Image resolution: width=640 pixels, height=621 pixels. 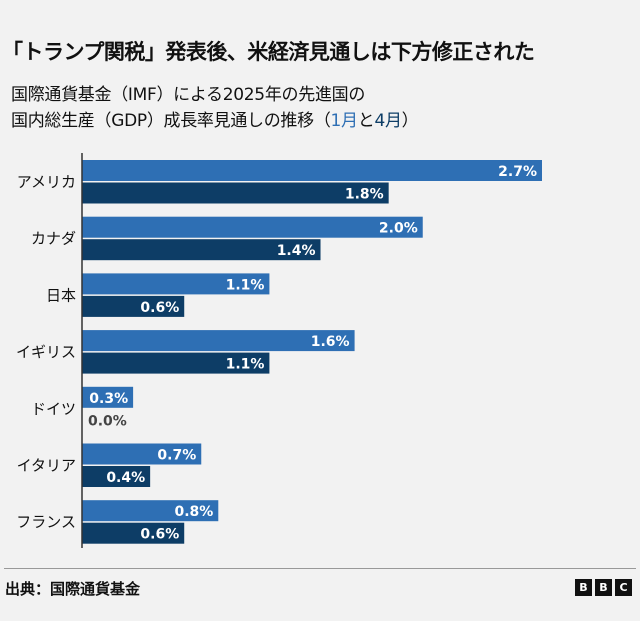 I want to click on legend-jan: 1月, so click(x=344, y=121).